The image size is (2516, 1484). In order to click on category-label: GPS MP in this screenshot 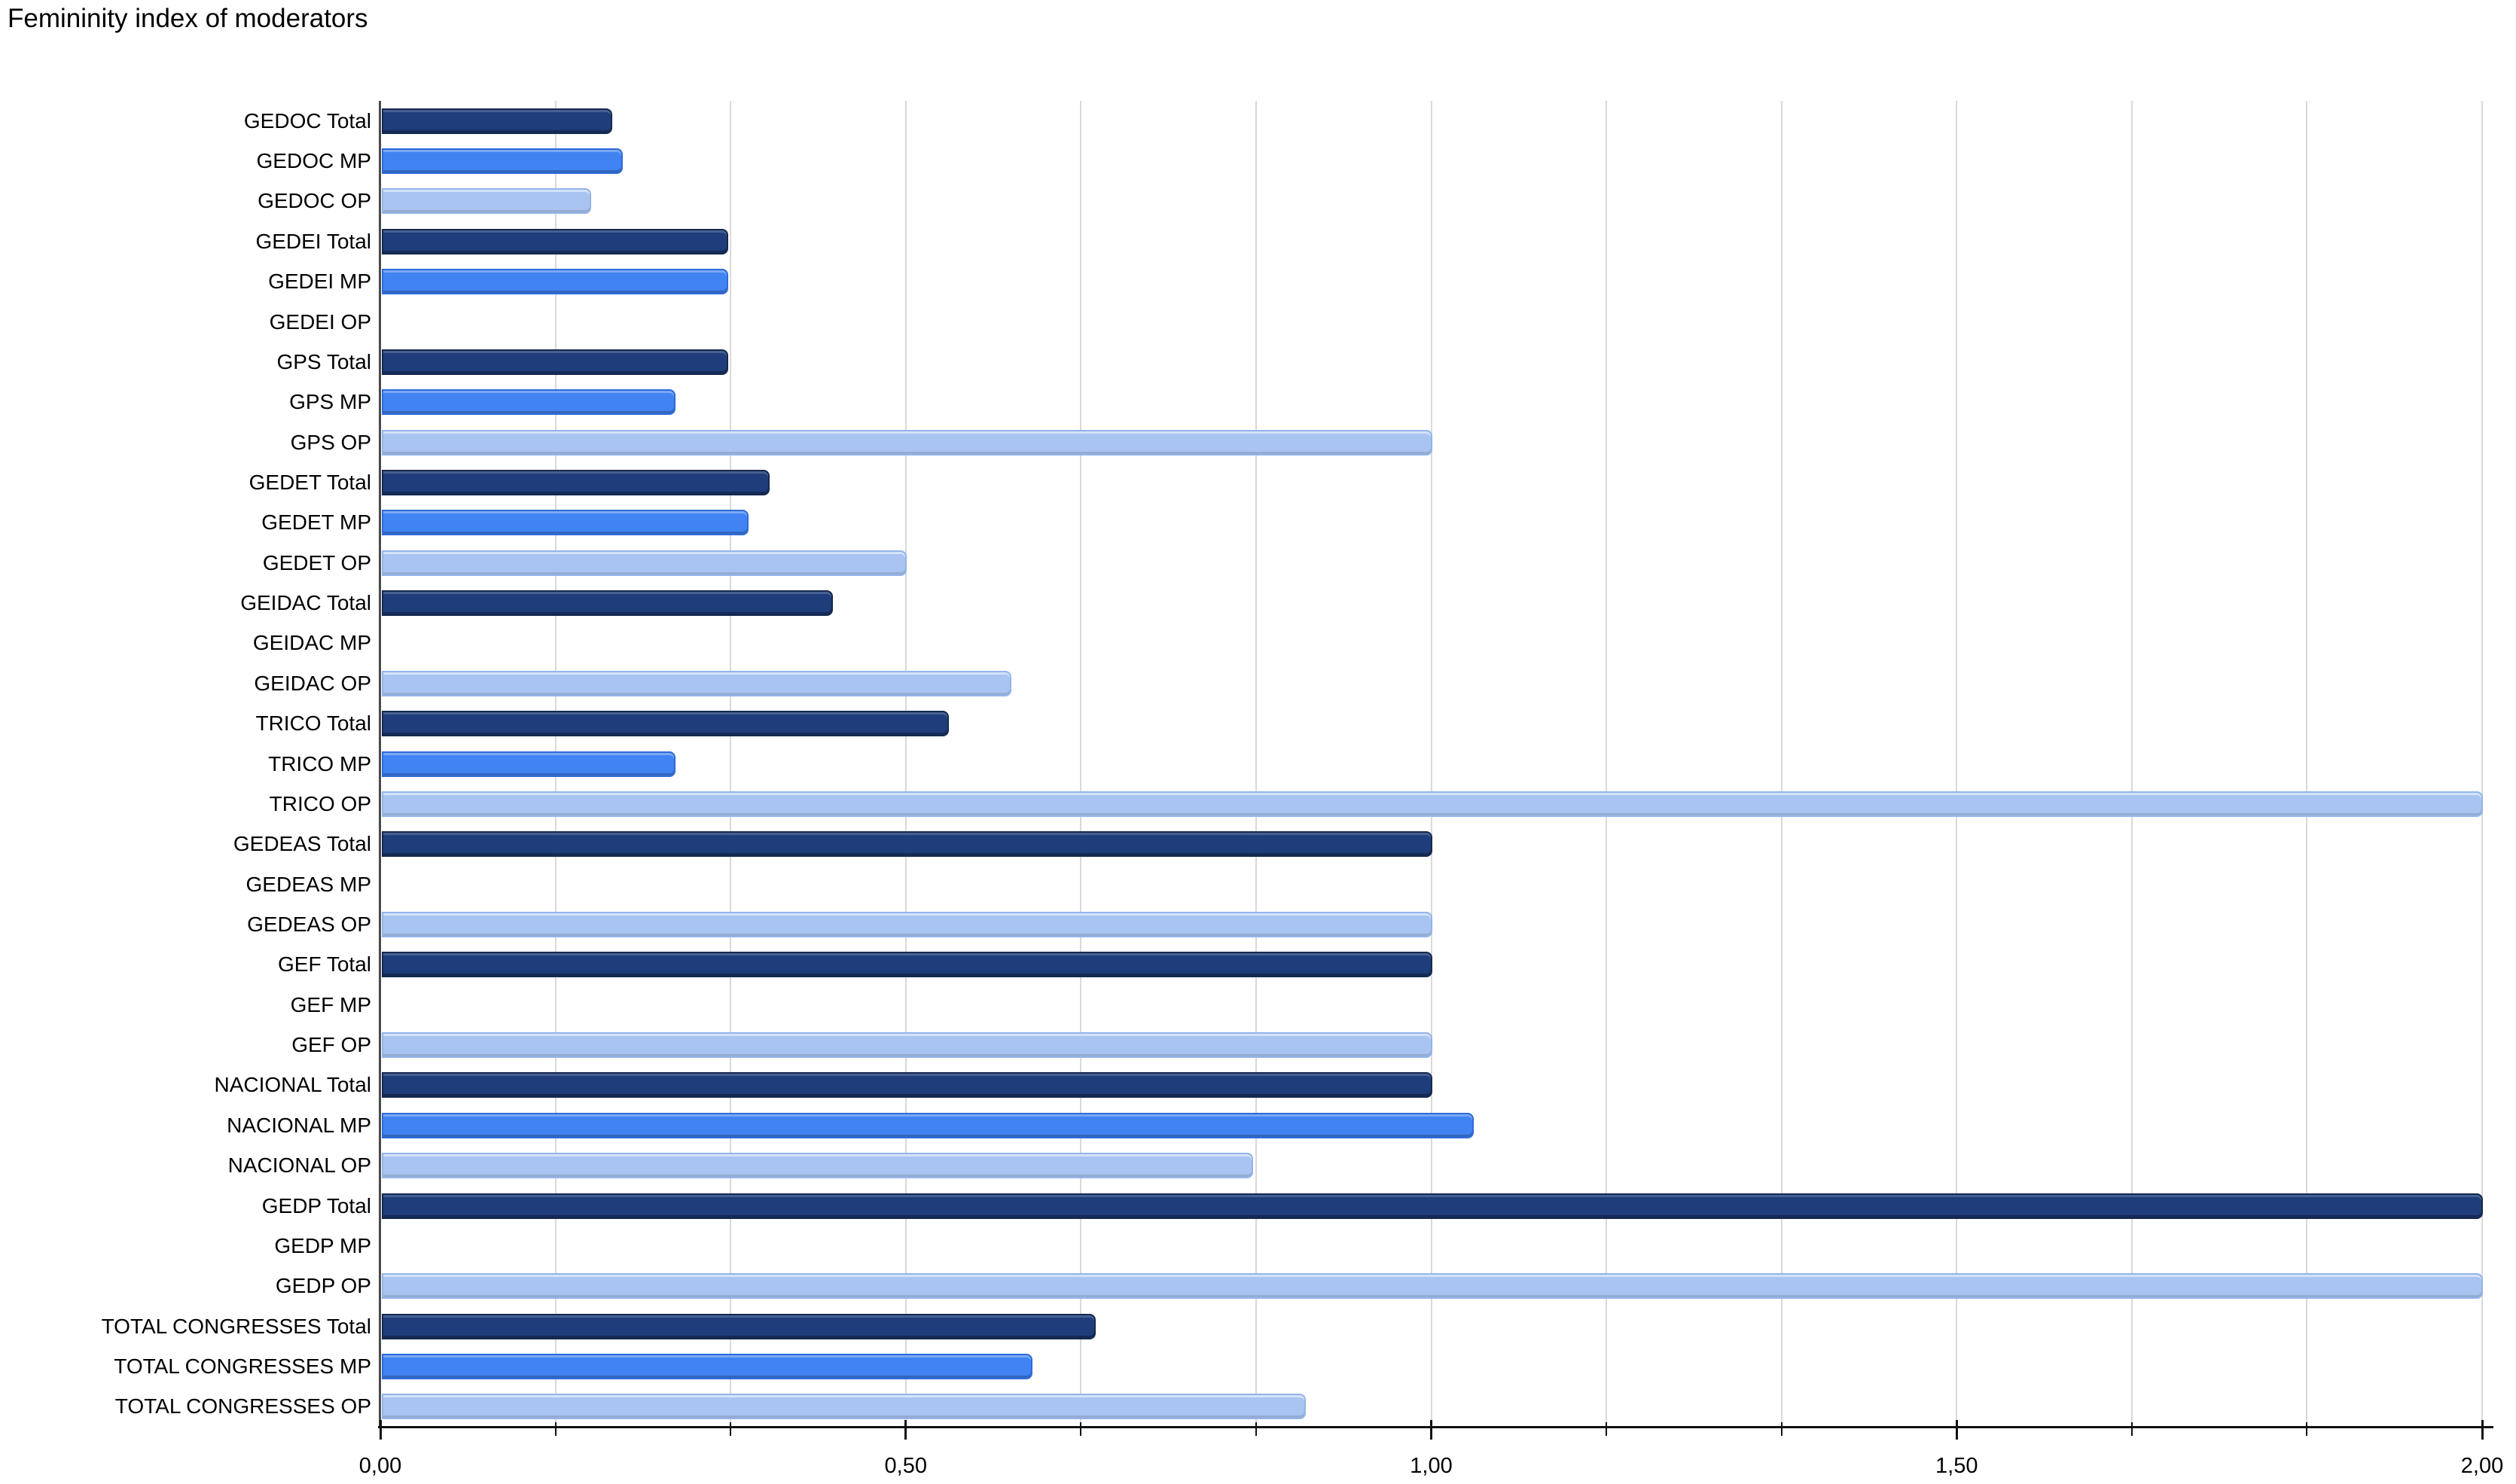, I will do `click(330, 402)`.